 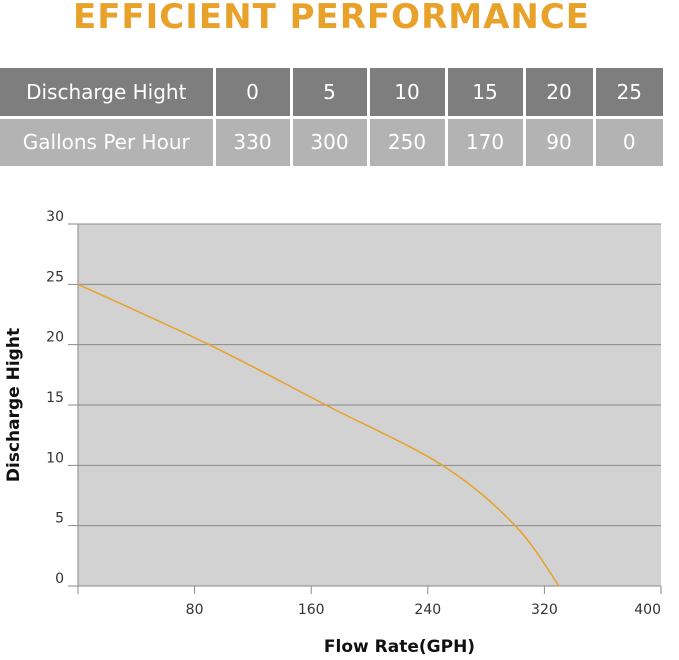 I want to click on table-row: Discharge Hight 0 5 10 15 20 25, so click(x=331, y=93).